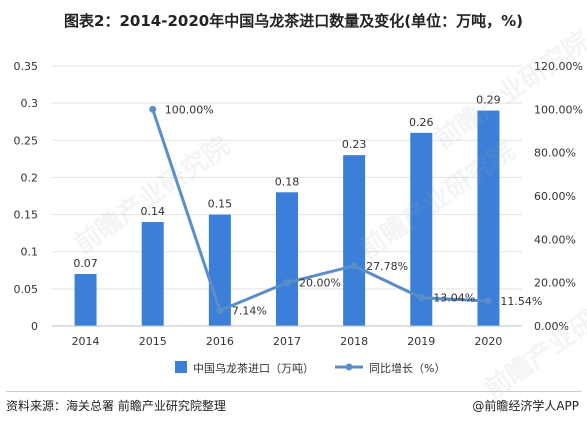 Image resolution: width=587 pixels, height=424 pixels. What do you see at coordinates (26, 140) in the screenshot?
I see `y-left-tick-label: 0.25` at bounding box center [26, 140].